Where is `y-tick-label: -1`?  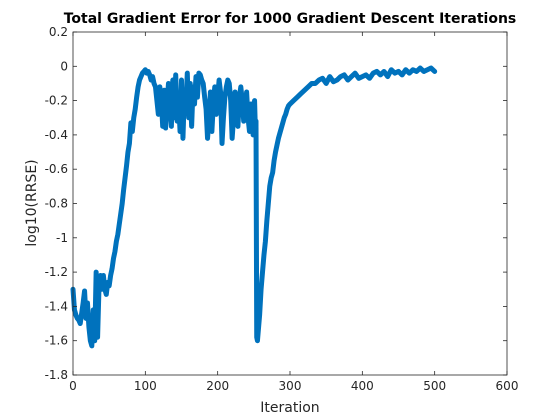 y-tick-label: -1 is located at coordinates (62, 238).